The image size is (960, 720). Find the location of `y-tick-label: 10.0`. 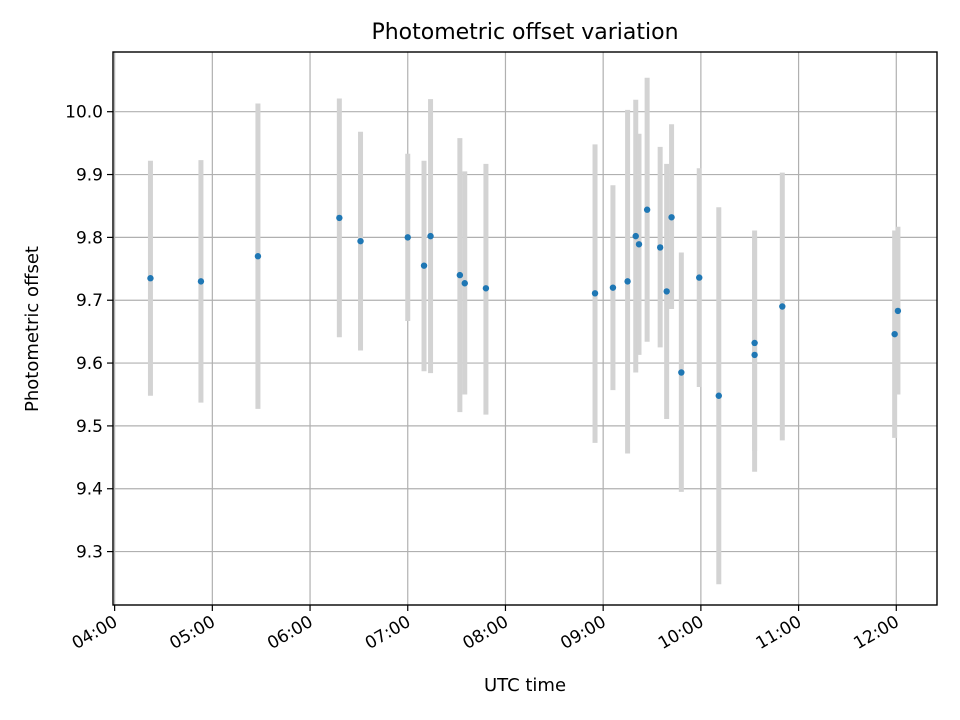

y-tick-label: 10.0 is located at coordinates (84, 113).